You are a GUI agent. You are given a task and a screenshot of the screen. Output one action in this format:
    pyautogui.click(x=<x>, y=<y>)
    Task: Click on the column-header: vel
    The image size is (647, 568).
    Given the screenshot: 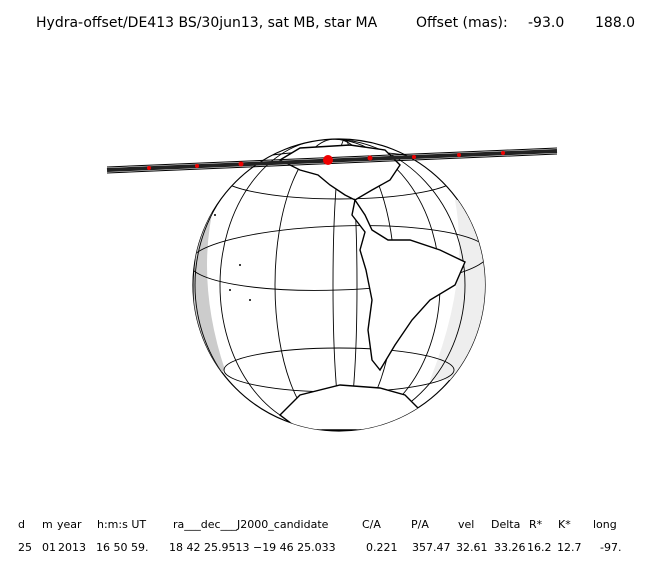 What is the action you would take?
    pyautogui.click(x=466, y=524)
    